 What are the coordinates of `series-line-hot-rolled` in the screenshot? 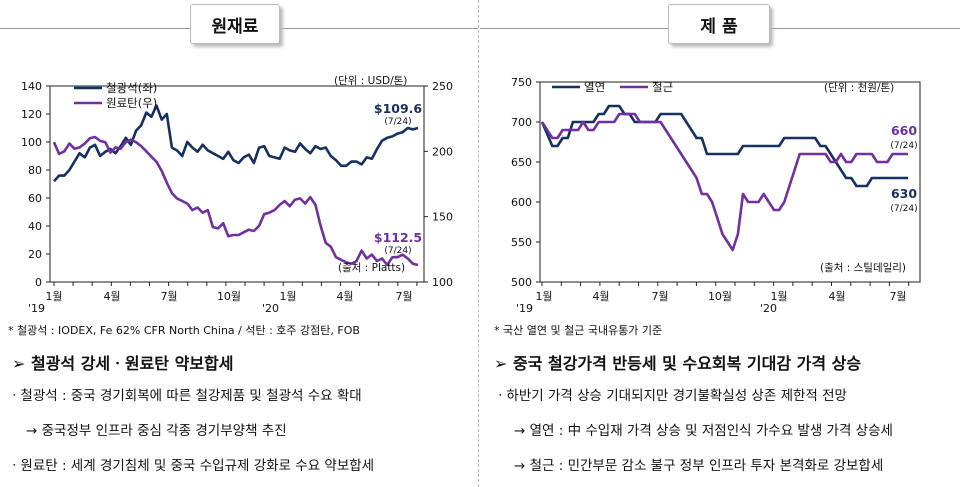 It's located at (724, 146).